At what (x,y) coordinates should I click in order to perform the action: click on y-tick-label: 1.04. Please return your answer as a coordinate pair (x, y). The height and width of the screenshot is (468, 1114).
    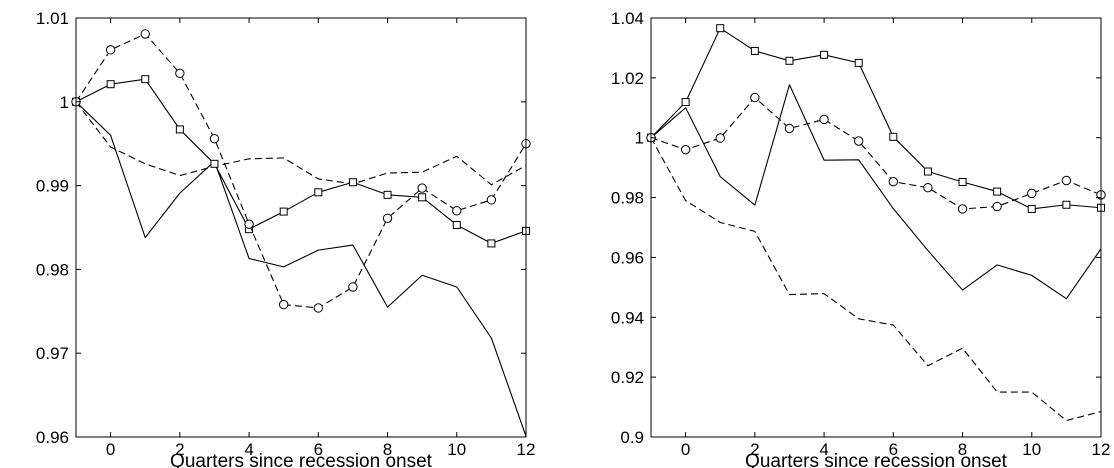
    Looking at the image, I should click on (627, 18).